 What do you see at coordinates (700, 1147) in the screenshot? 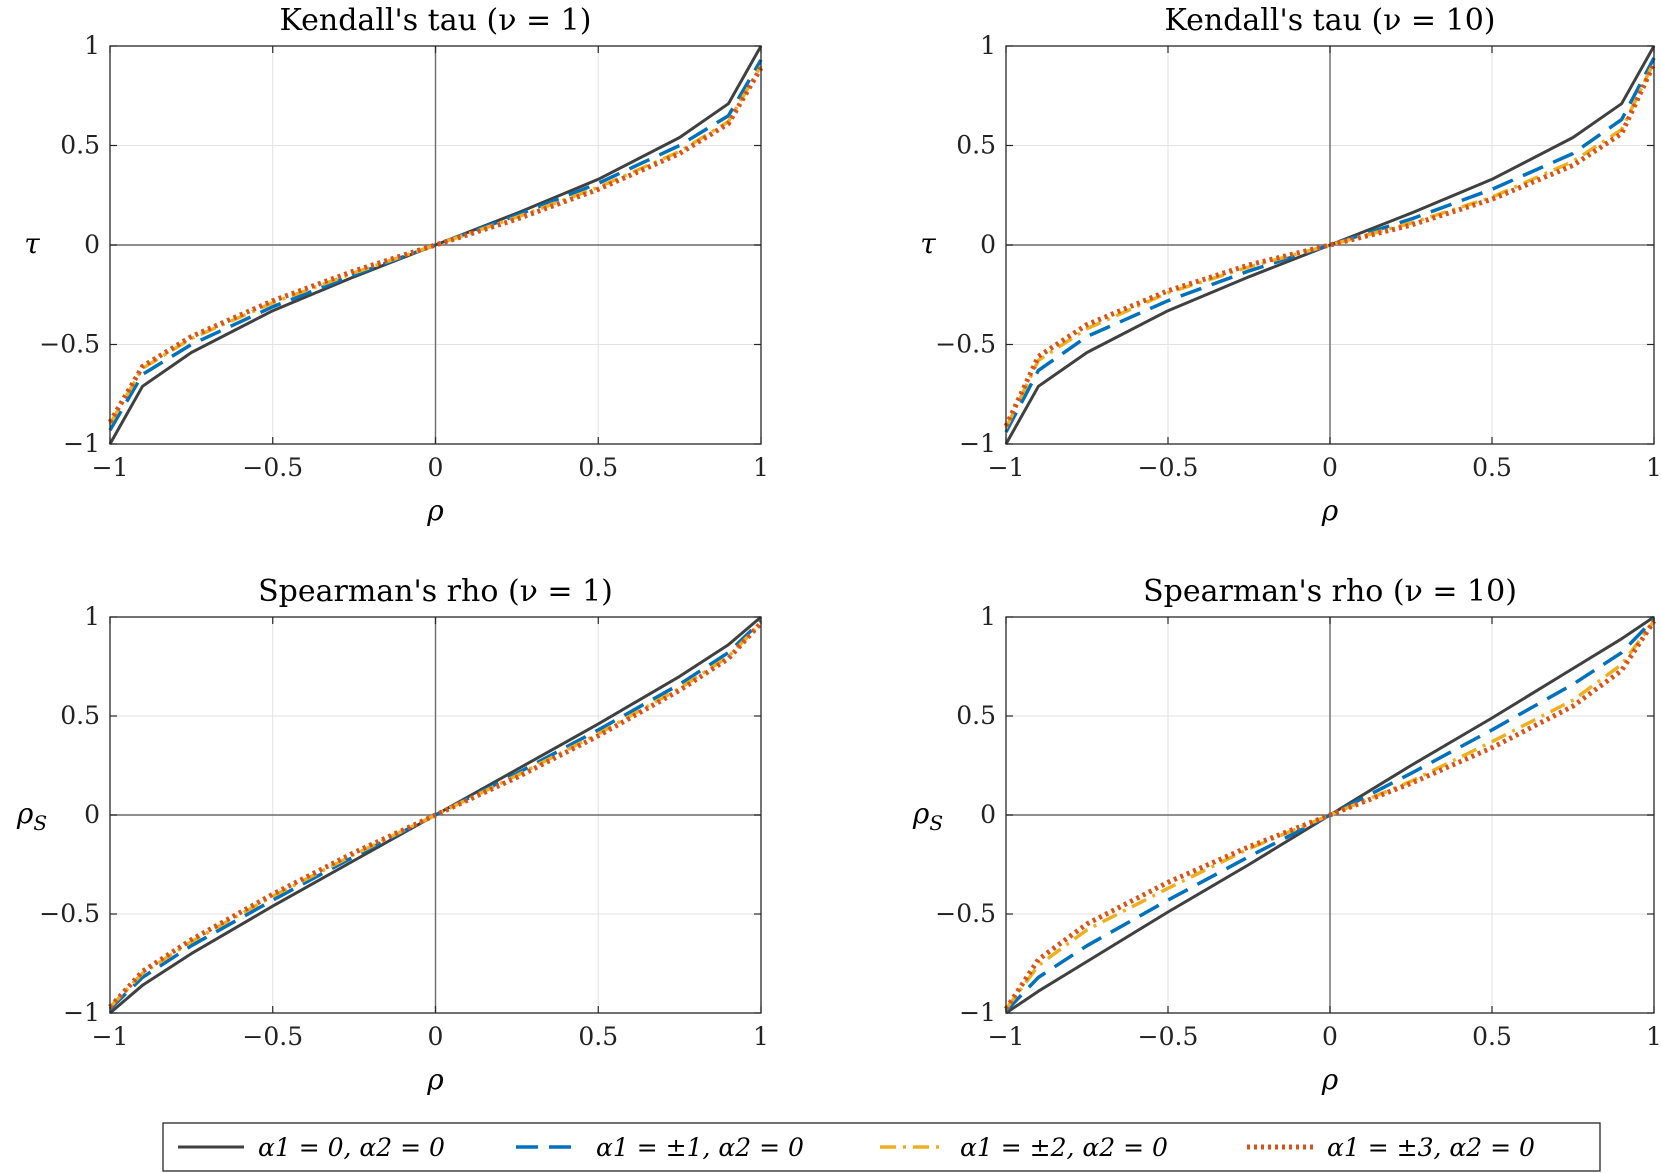
I see `legend-label: α1 = ±1, α2 = 0` at bounding box center [700, 1147].